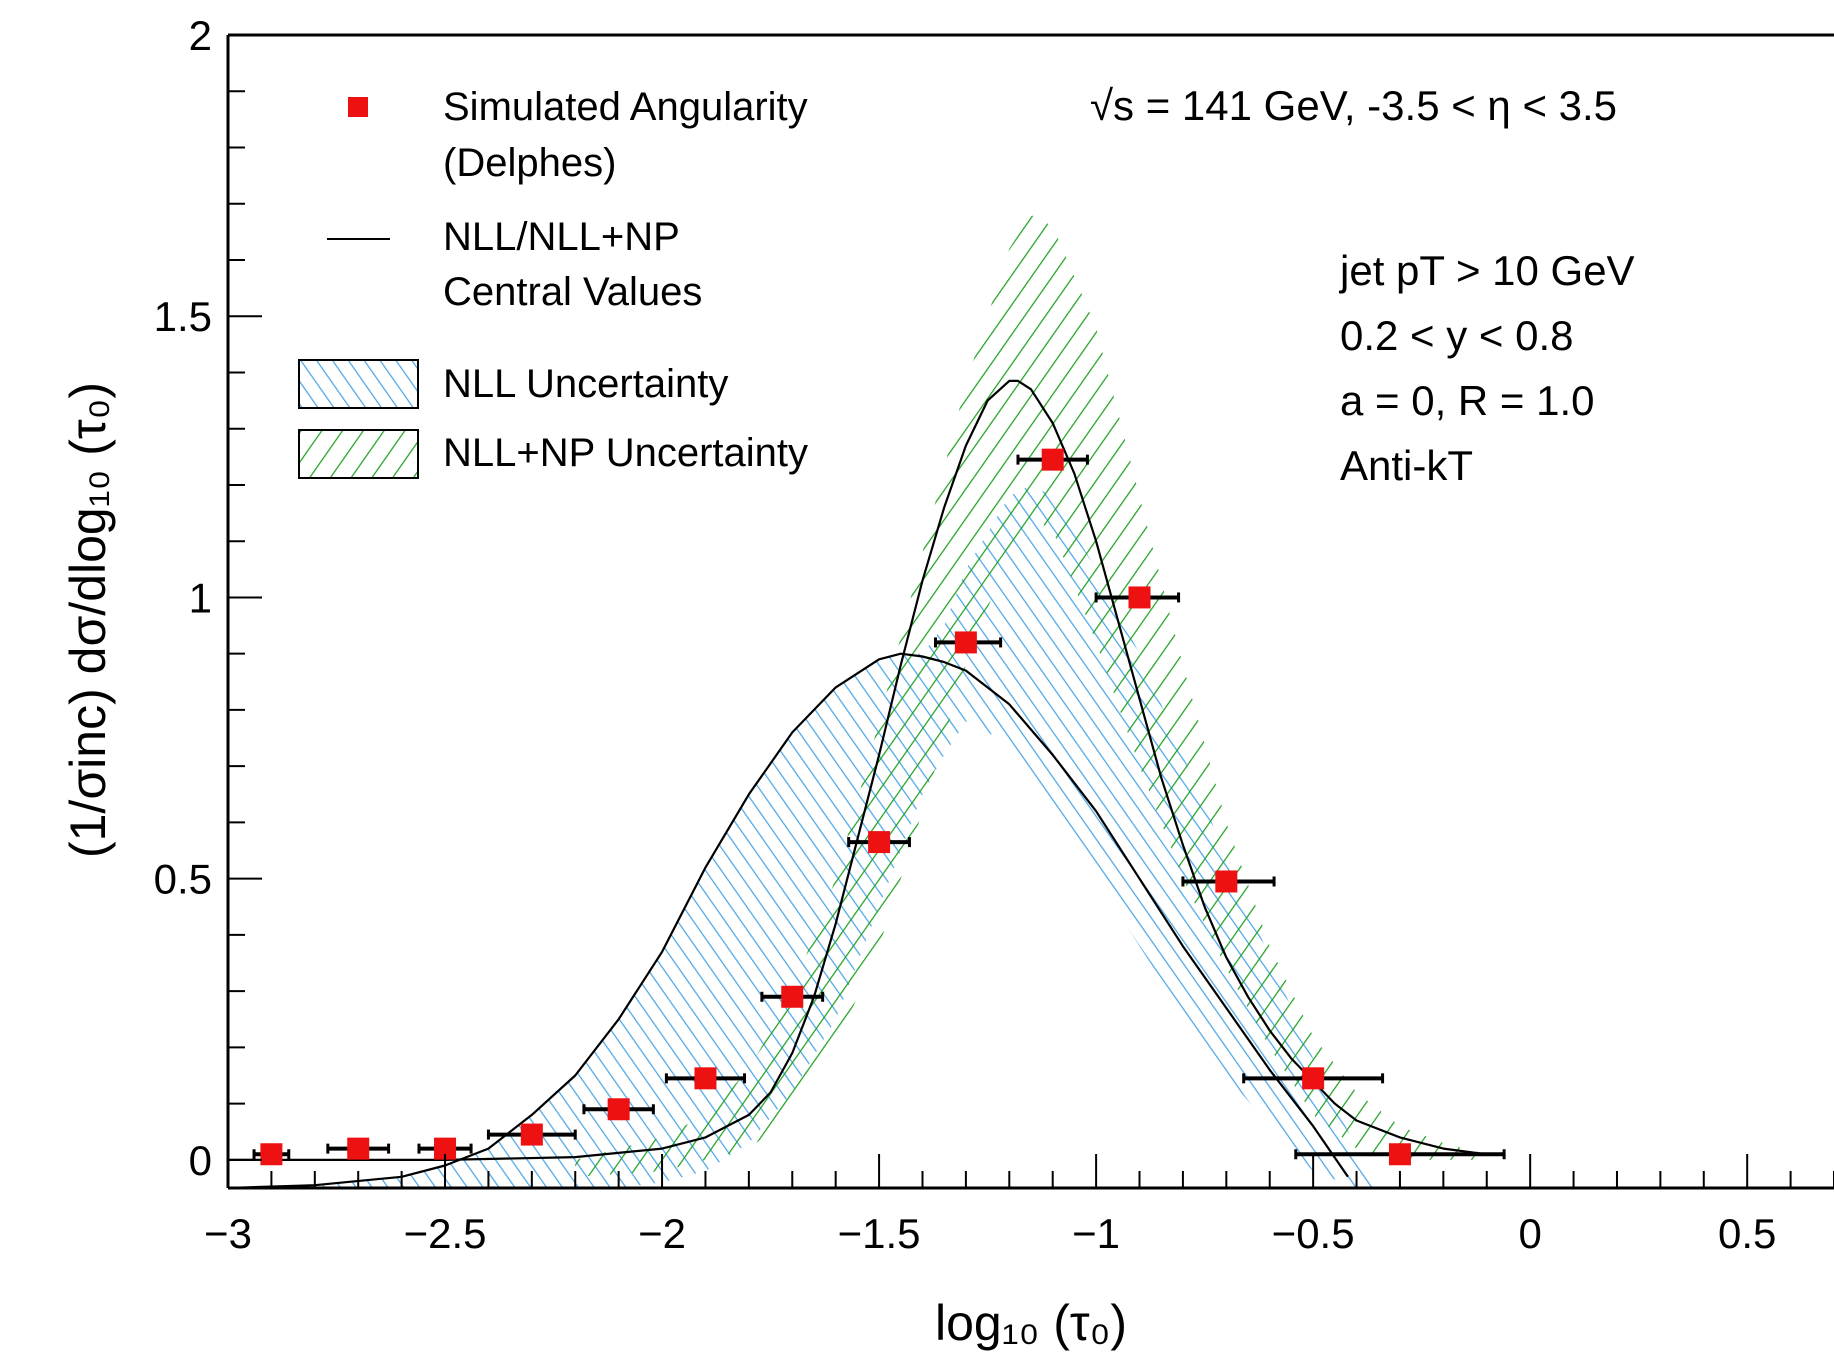 Image resolution: width=1834 pixels, height=1363 pixels. I want to click on legend-curve-label-2: Central Values, so click(572, 292).